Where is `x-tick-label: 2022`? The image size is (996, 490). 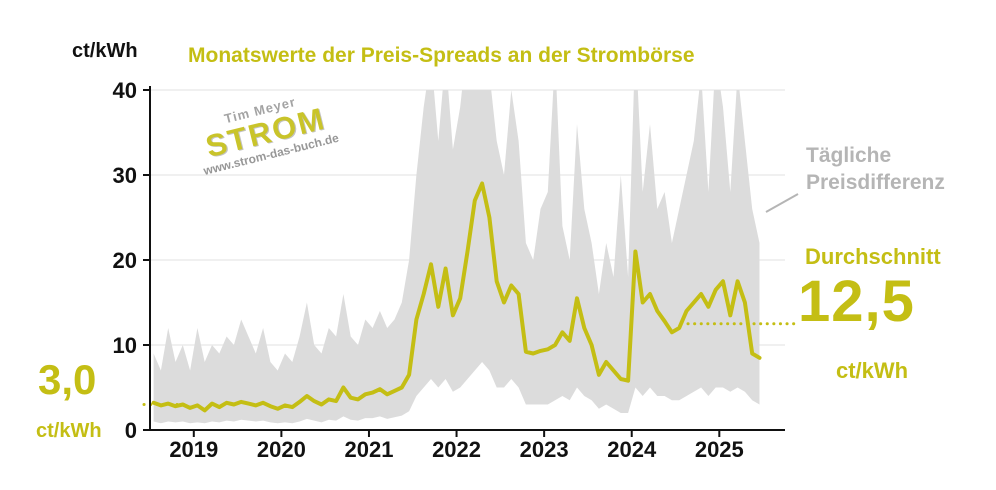
x-tick-label: 2022 is located at coordinates (456, 449).